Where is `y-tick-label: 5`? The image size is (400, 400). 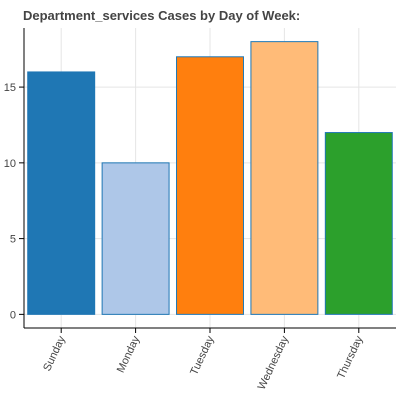
y-tick-label: 5 is located at coordinates (13, 240).